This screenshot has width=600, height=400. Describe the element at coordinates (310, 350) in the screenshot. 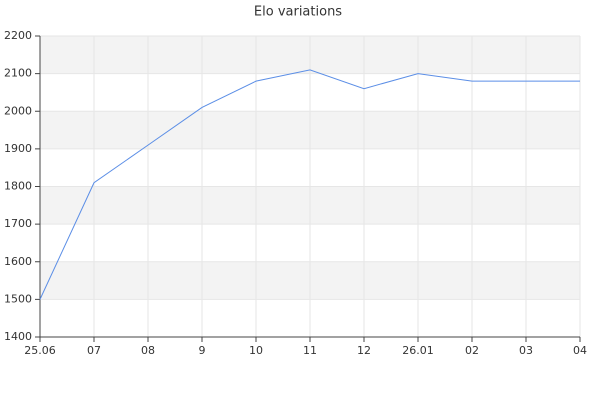

I see `x-tick-label: 11` at that location.